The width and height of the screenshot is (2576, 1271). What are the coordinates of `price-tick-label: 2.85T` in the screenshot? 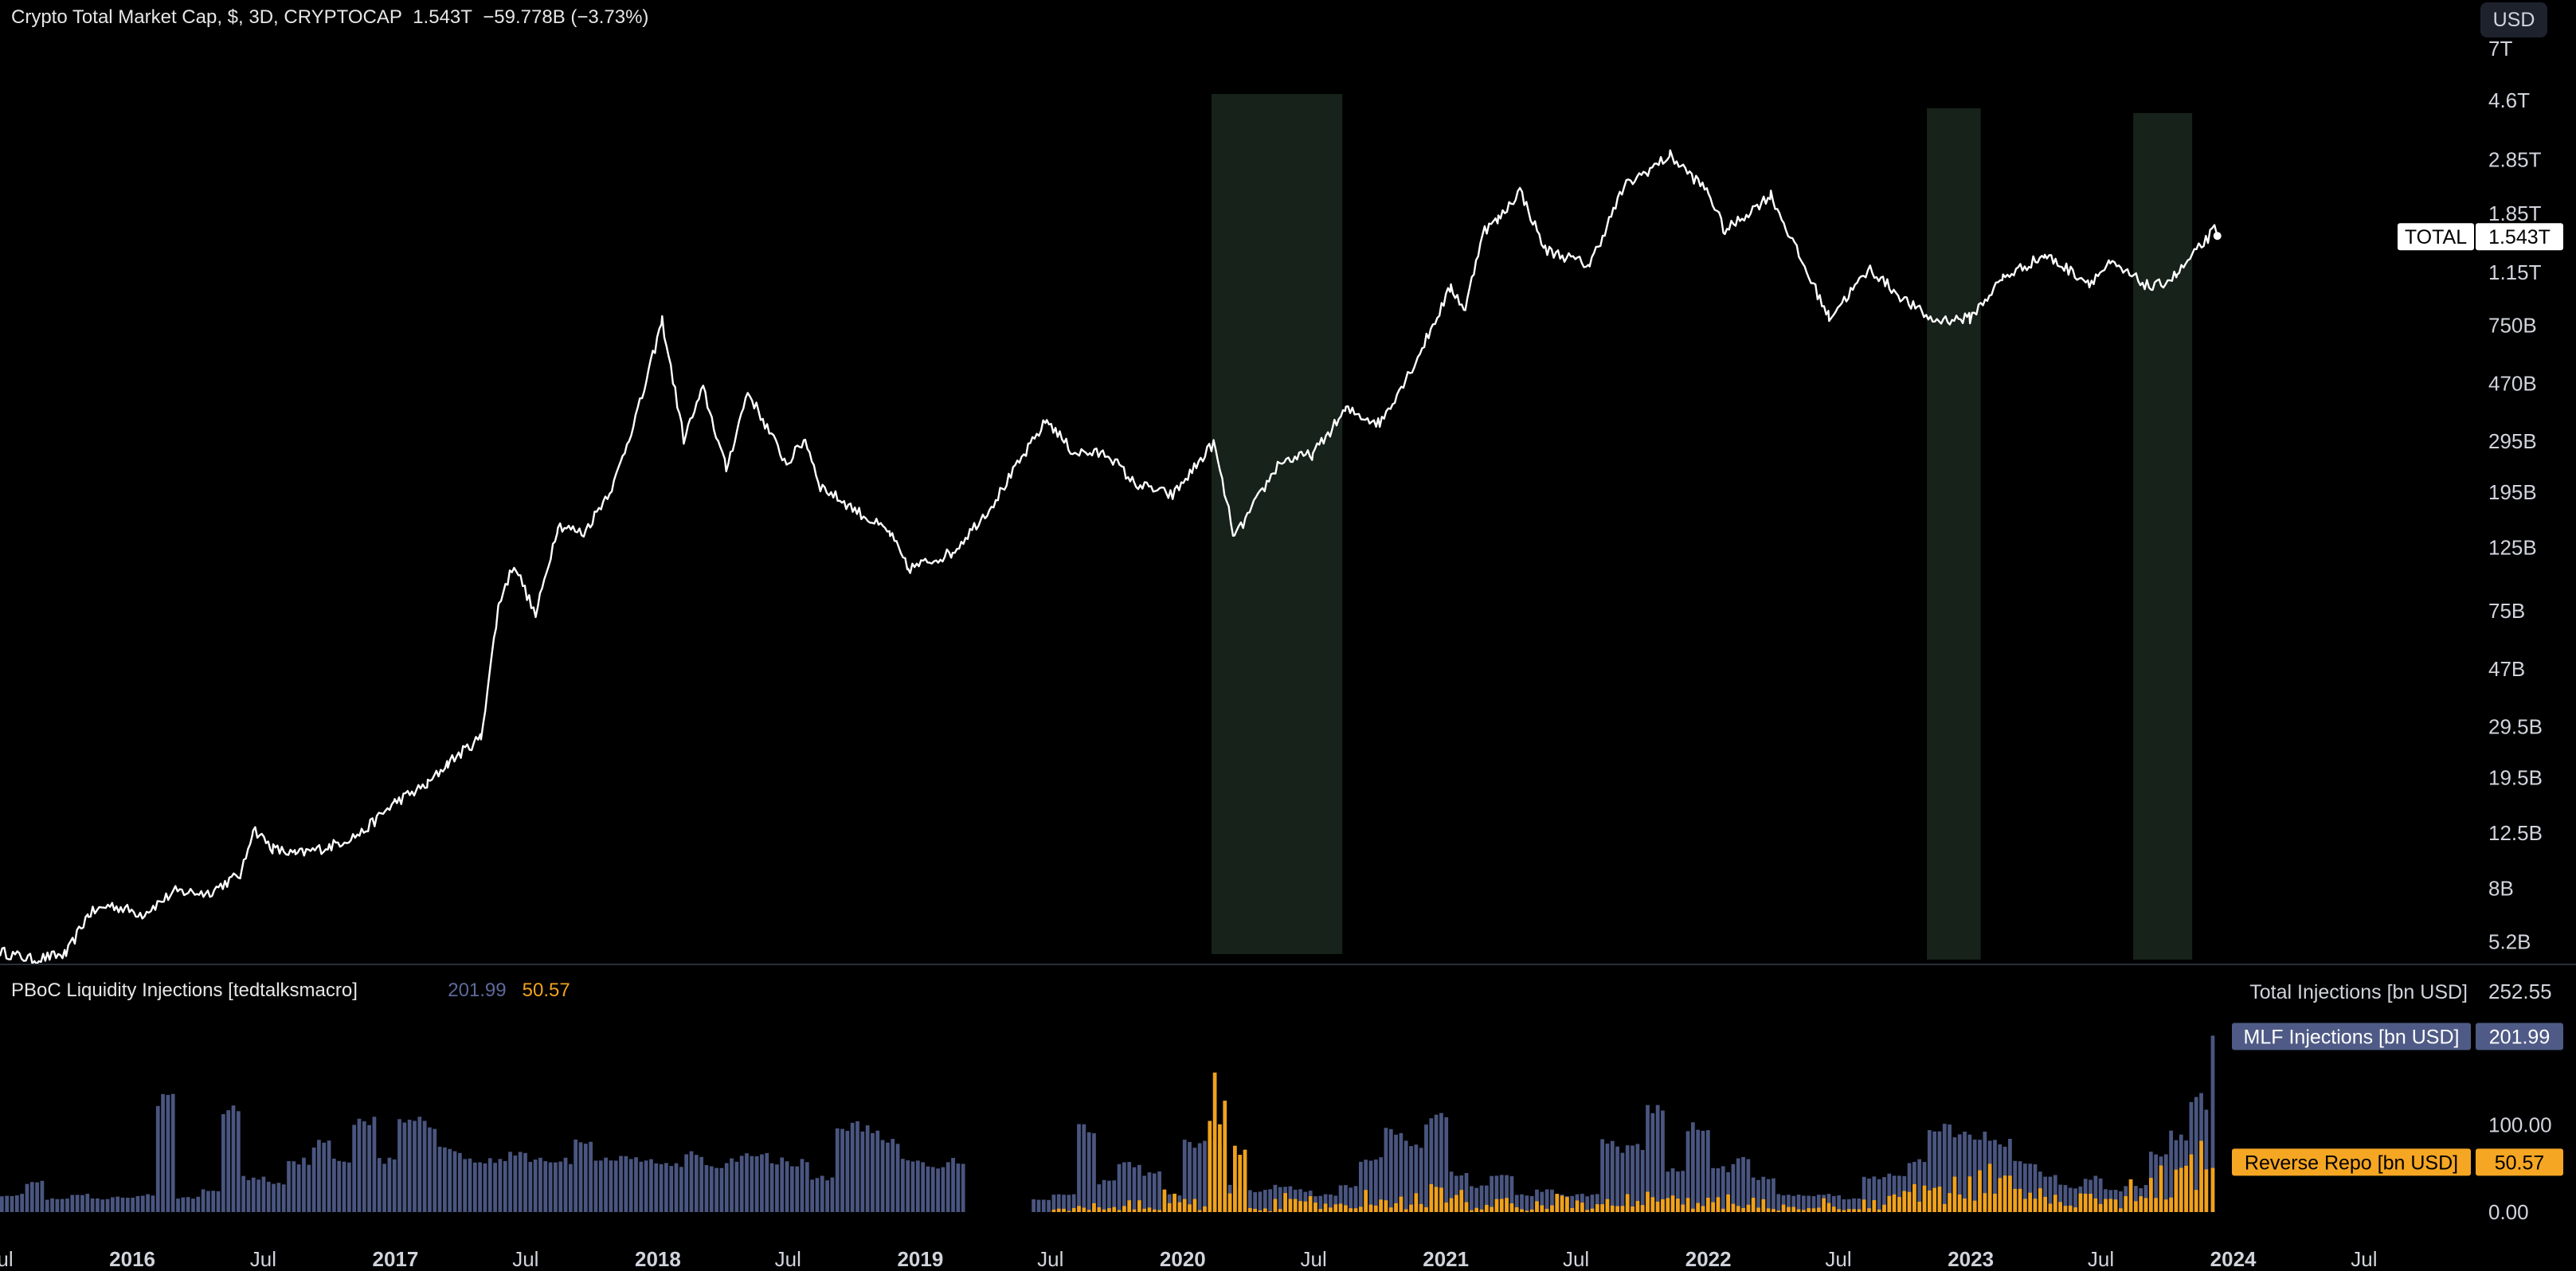 It's located at (2515, 160).